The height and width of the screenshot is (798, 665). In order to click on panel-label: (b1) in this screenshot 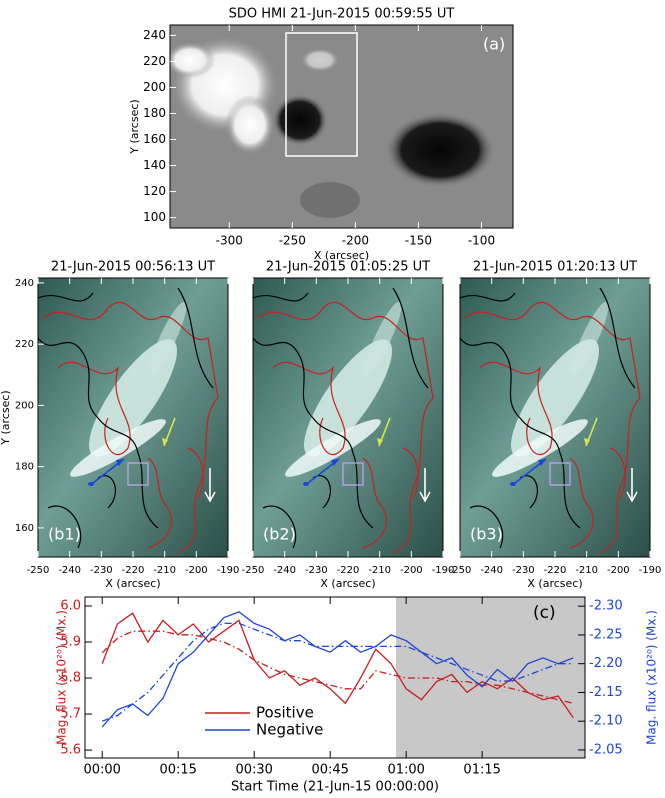, I will do `click(64, 534)`.